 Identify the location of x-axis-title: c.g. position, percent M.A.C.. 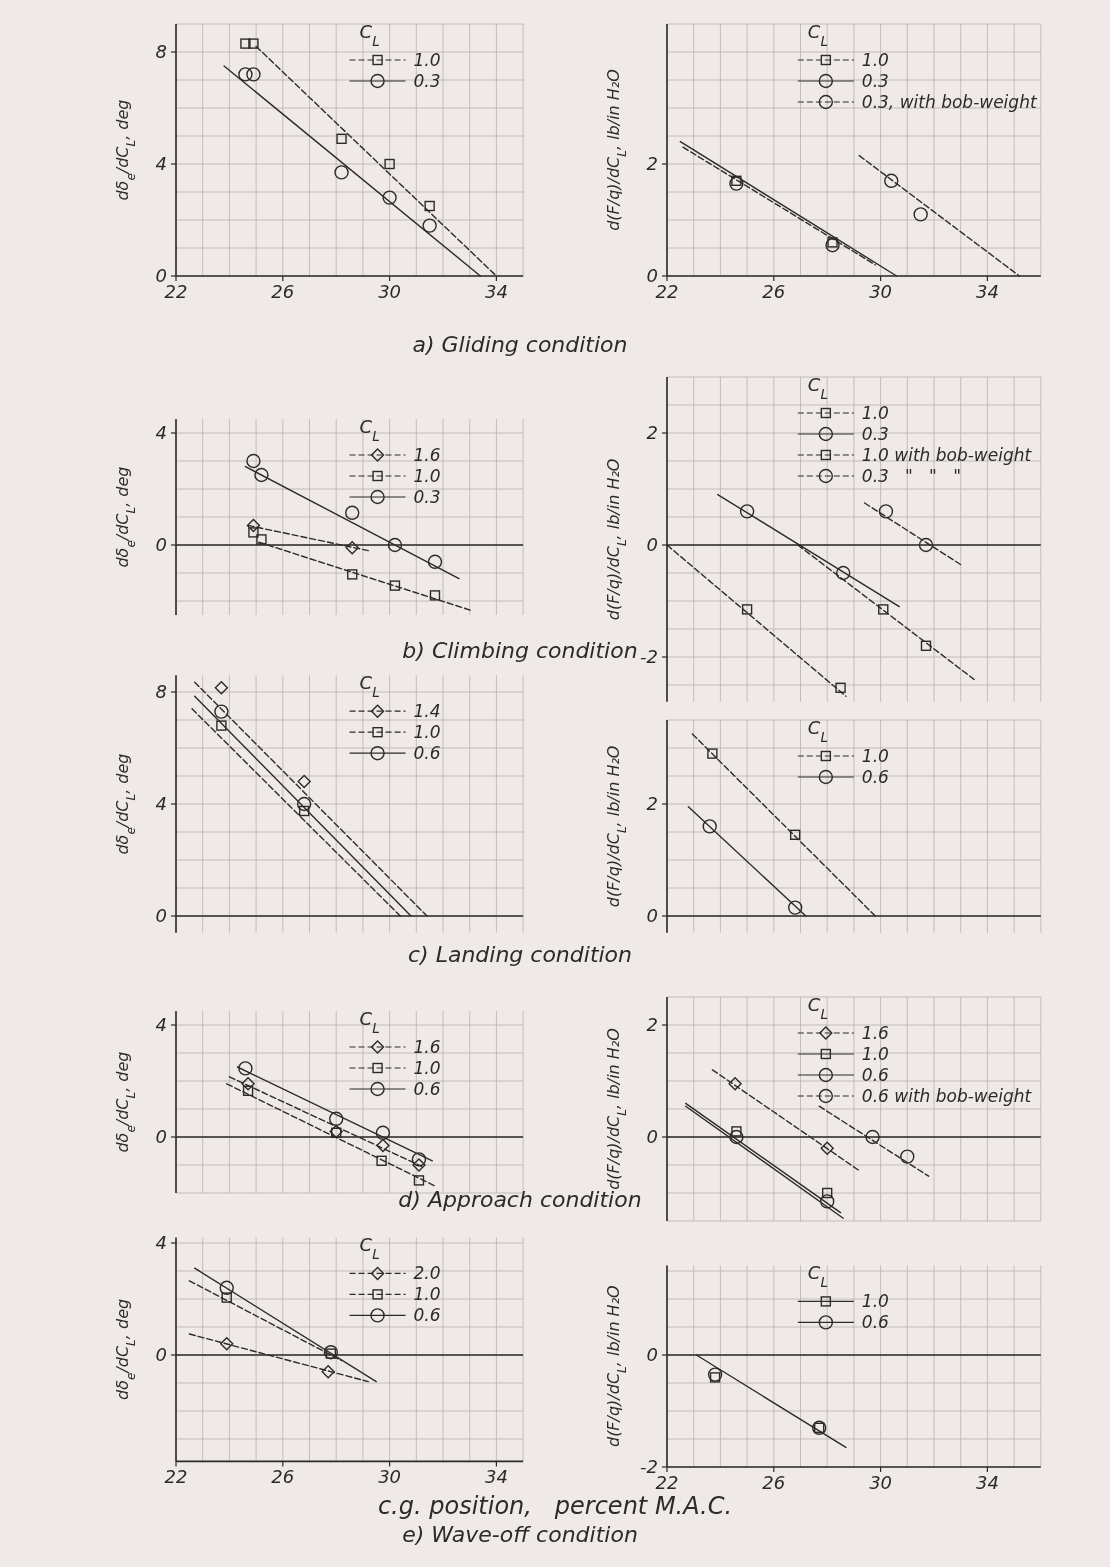
(555, 1506).